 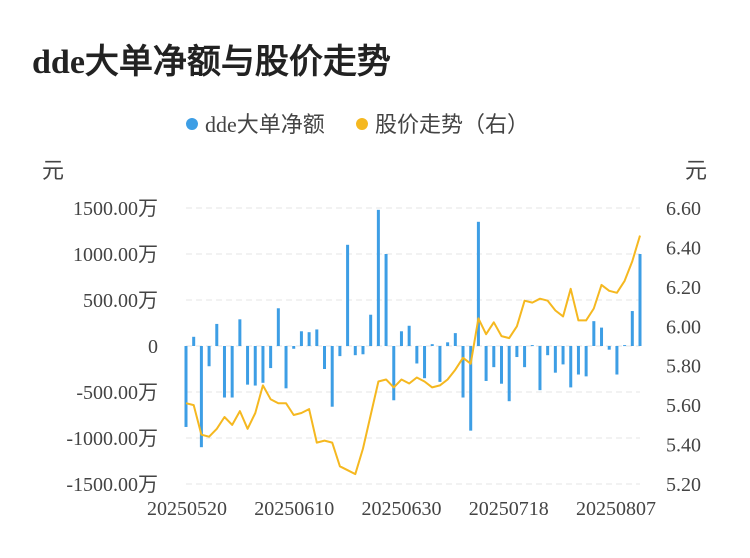 What do you see at coordinates (115, 209) in the screenshot?
I see `y-left-tick-label: 1500.00万` at bounding box center [115, 209].